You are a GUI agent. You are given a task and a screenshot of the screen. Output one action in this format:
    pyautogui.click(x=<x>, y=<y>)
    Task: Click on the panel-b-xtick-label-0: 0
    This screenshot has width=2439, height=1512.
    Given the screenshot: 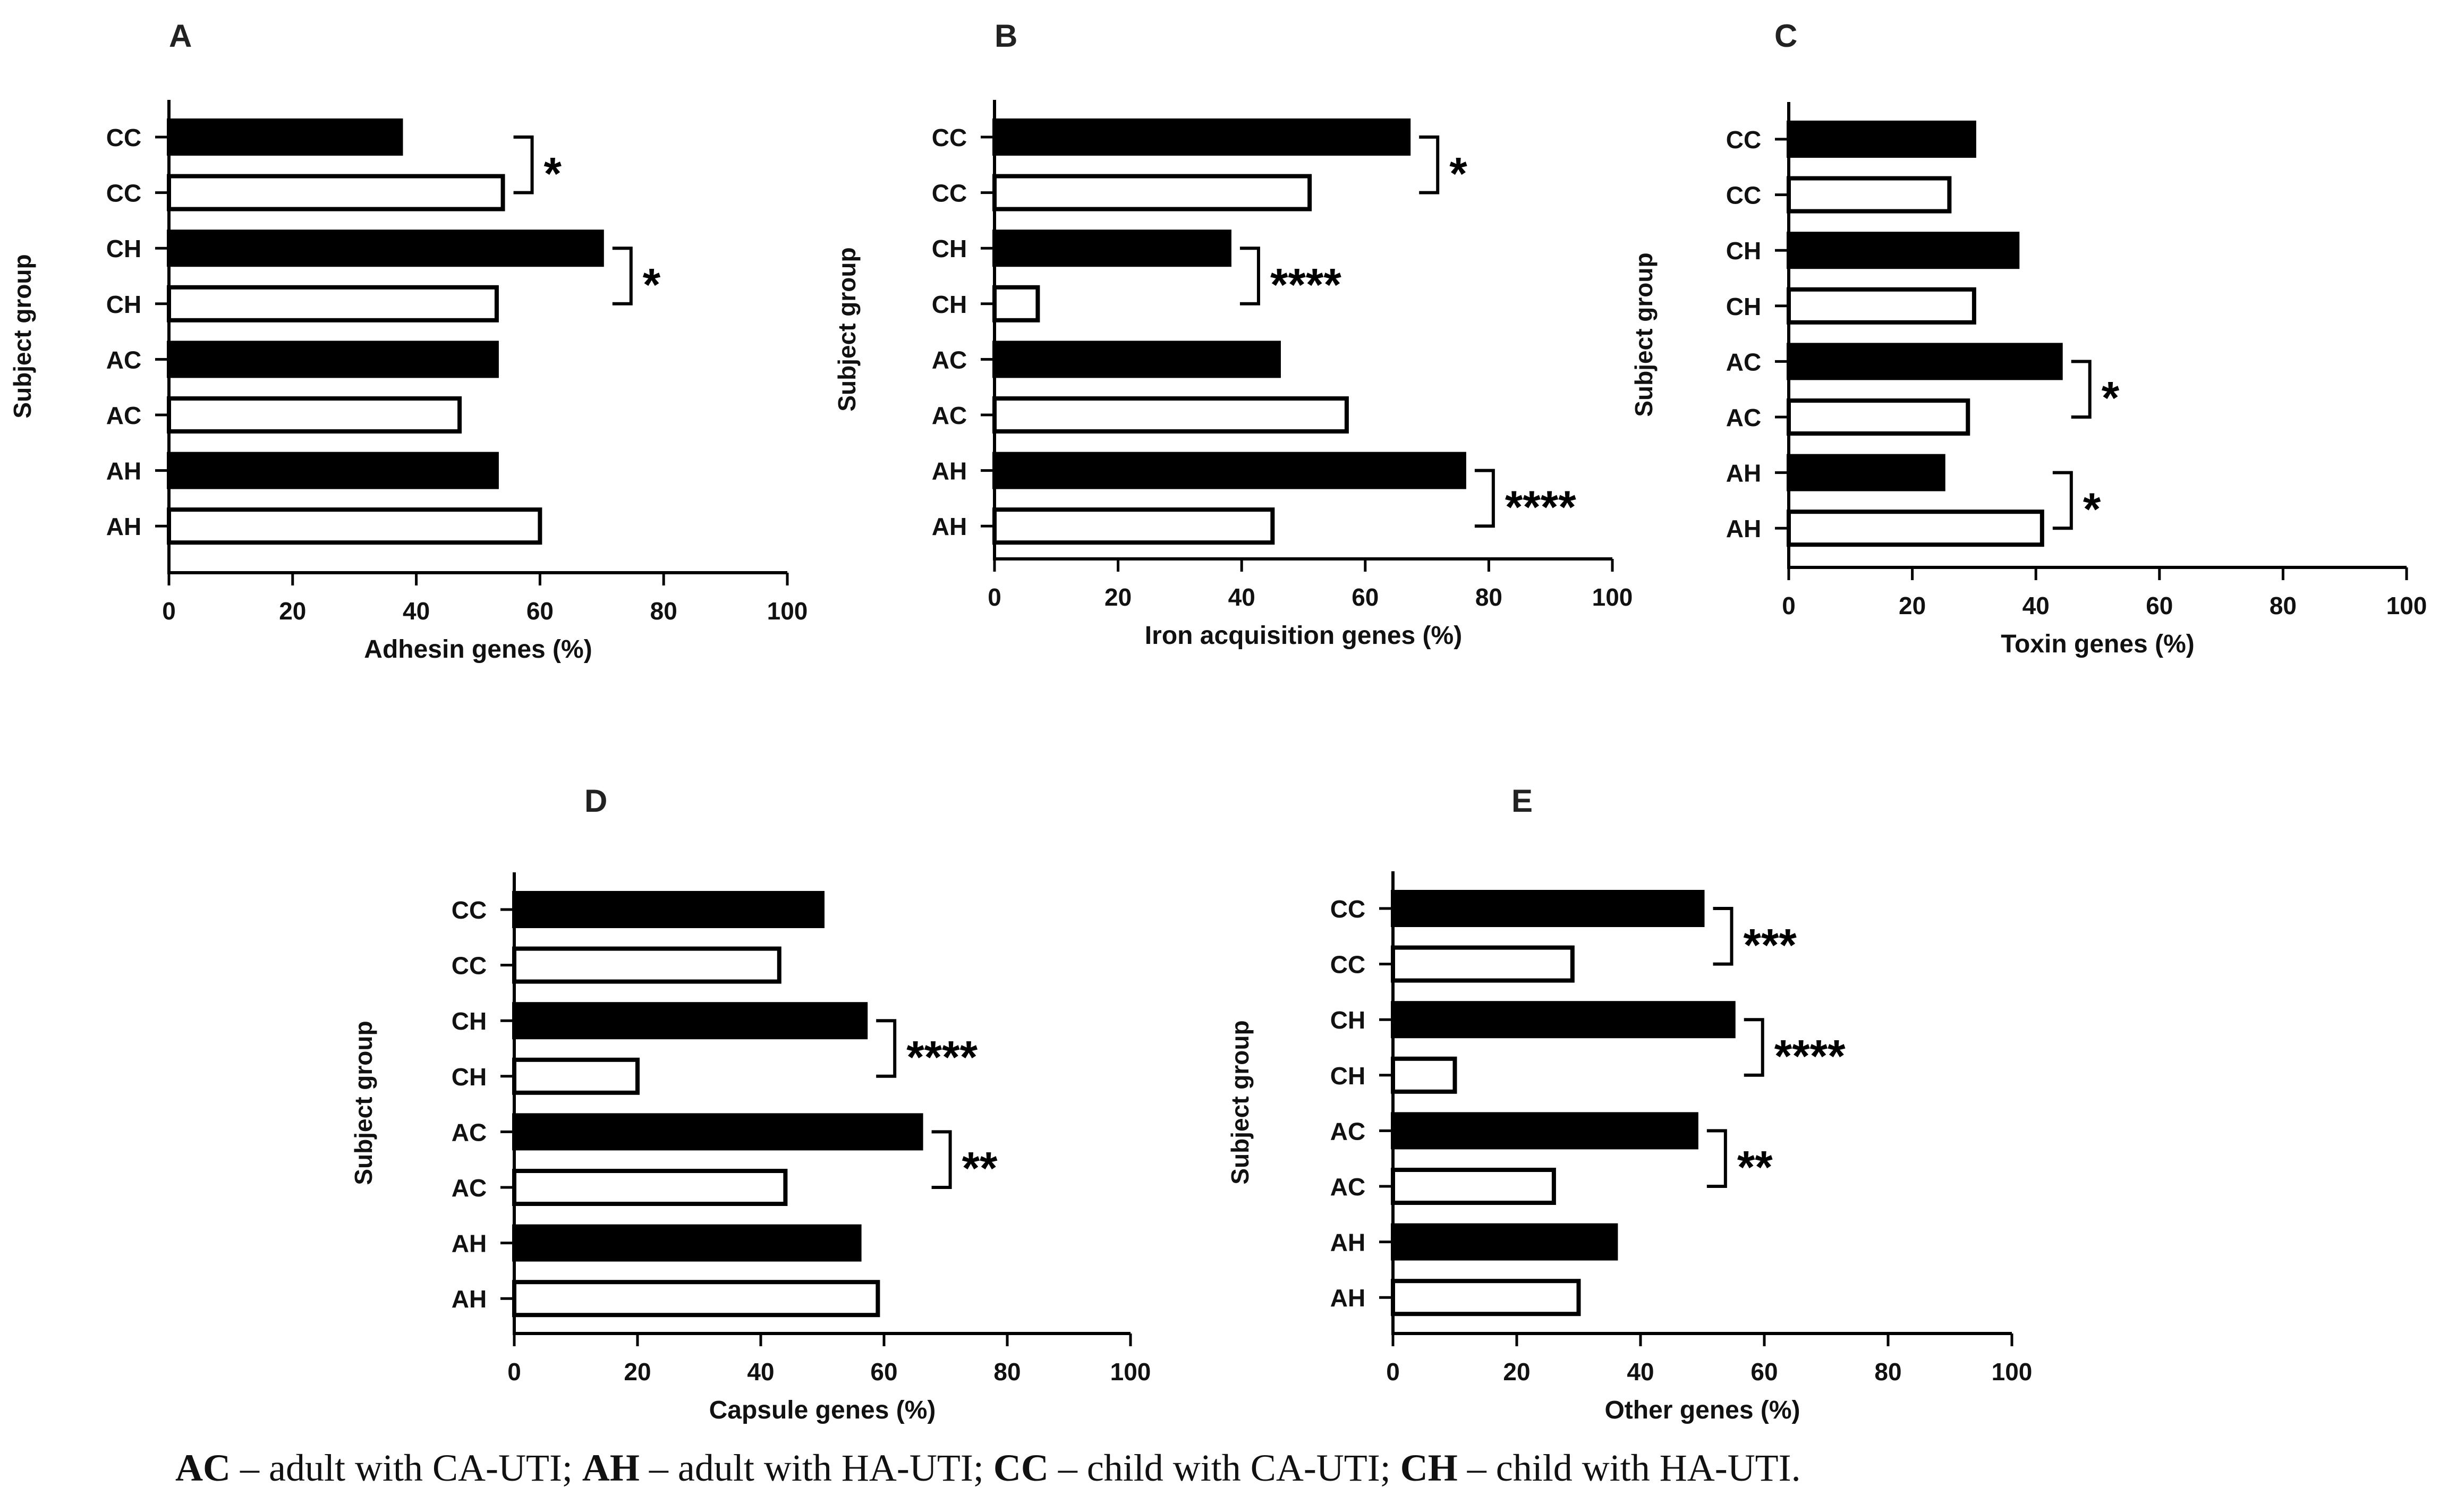 What is the action you would take?
    pyautogui.click(x=994, y=597)
    